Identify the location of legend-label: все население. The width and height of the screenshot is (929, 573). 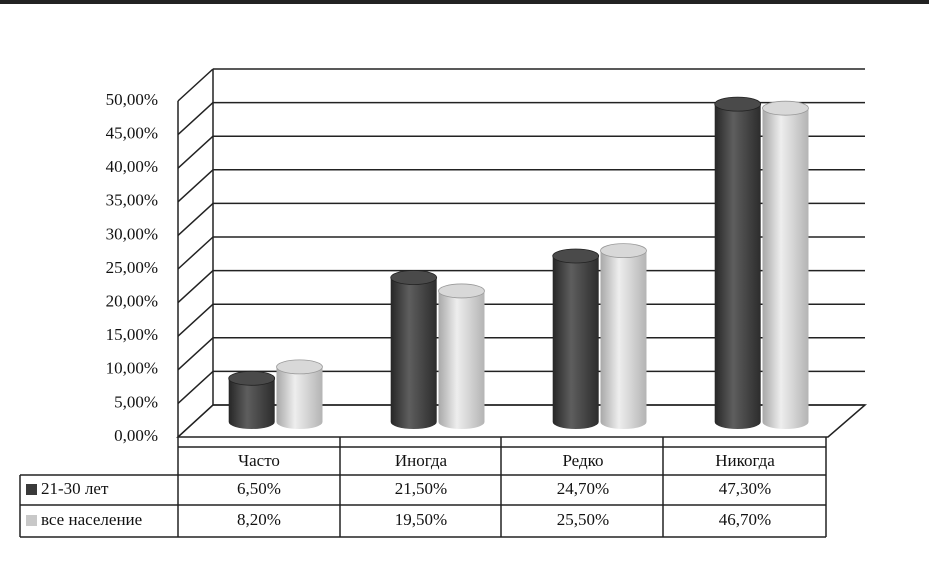
(91, 519).